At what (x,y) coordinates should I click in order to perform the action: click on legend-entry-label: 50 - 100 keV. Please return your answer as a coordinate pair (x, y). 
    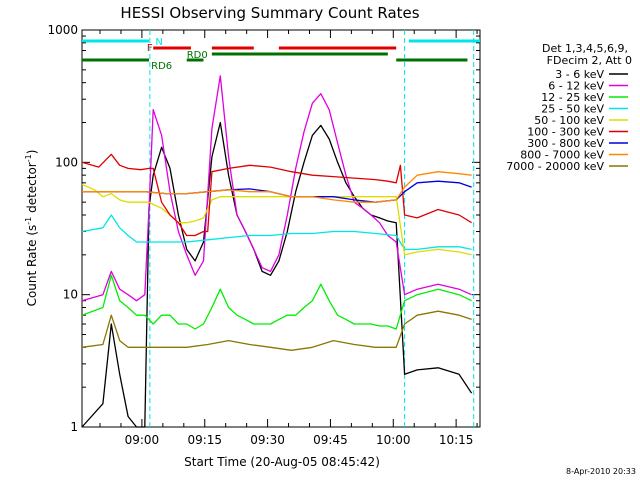
    Looking at the image, I should click on (569, 120).